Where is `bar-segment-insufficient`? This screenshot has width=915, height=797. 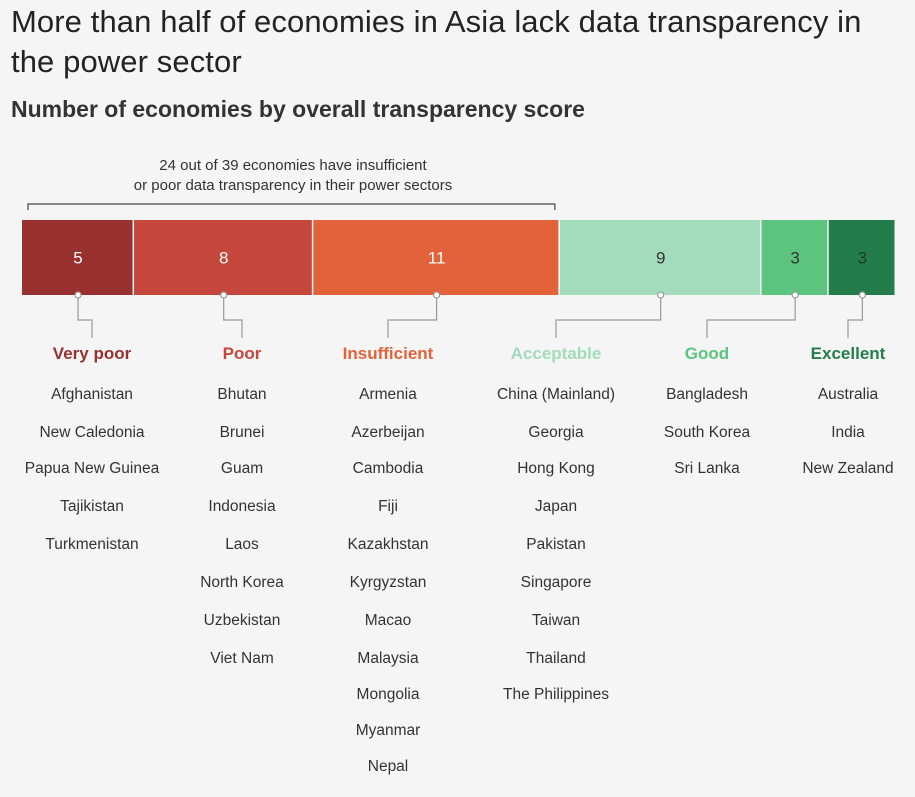 bar-segment-insufficient is located at coordinates (436, 257).